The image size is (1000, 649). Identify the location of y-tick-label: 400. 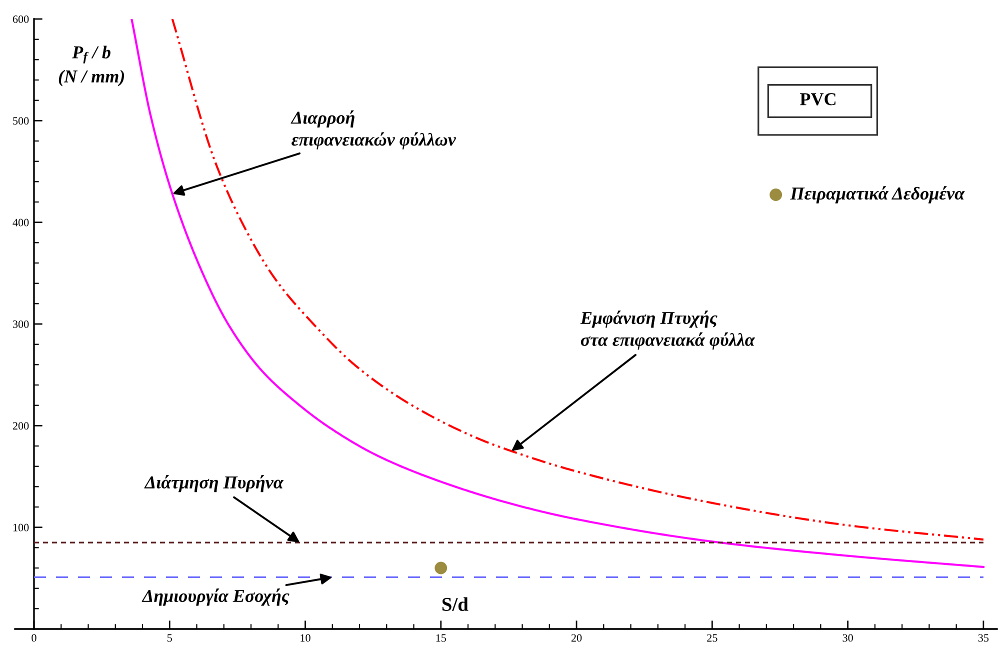
(20, 222).